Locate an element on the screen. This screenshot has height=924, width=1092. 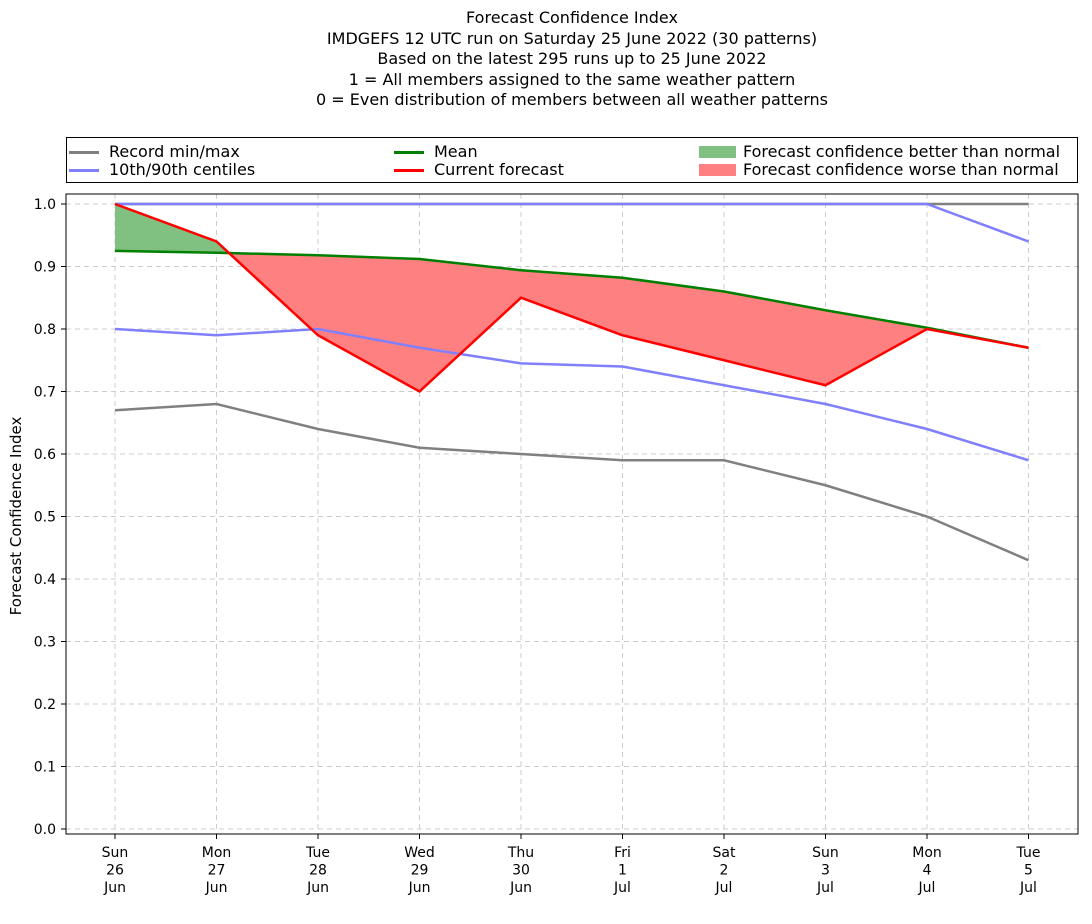
x-tick-label: 30 is located at coordinates (521, 871).